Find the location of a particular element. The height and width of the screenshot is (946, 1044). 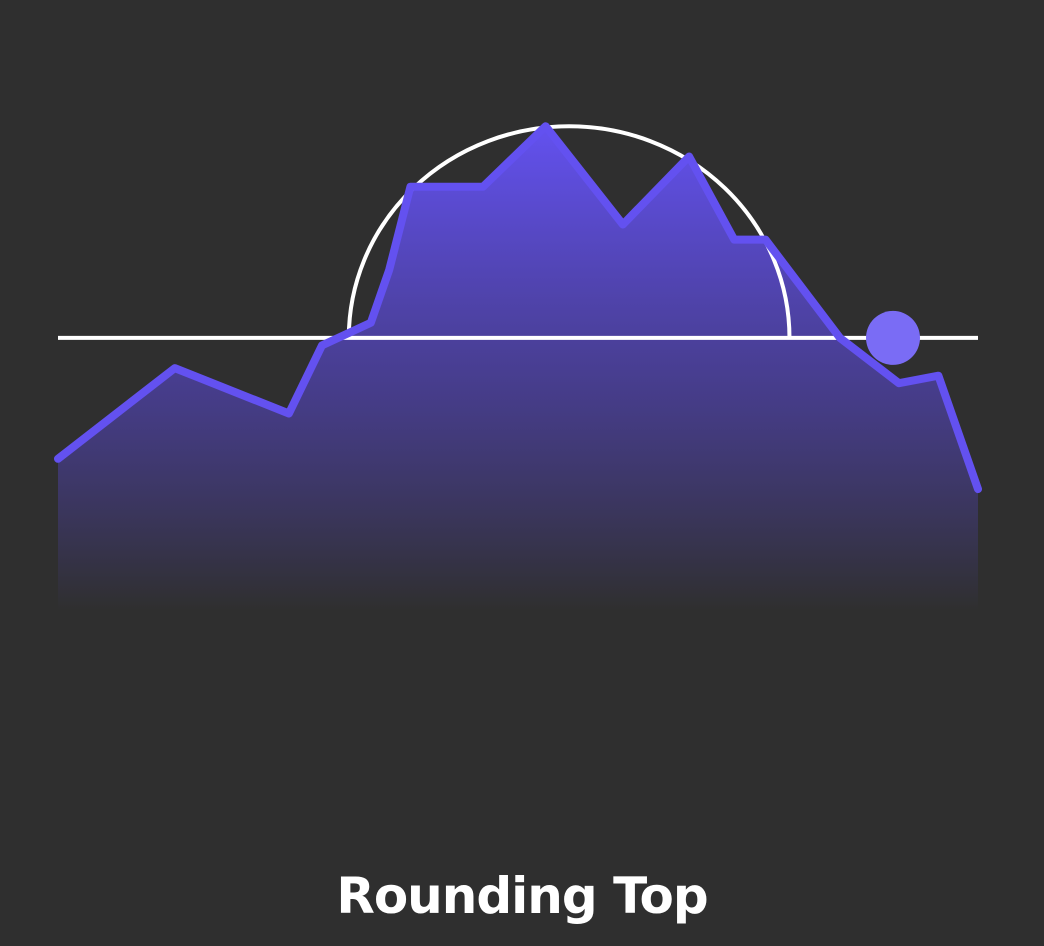

pattern-title: Rounding Top is located at coordinates (522, 896).